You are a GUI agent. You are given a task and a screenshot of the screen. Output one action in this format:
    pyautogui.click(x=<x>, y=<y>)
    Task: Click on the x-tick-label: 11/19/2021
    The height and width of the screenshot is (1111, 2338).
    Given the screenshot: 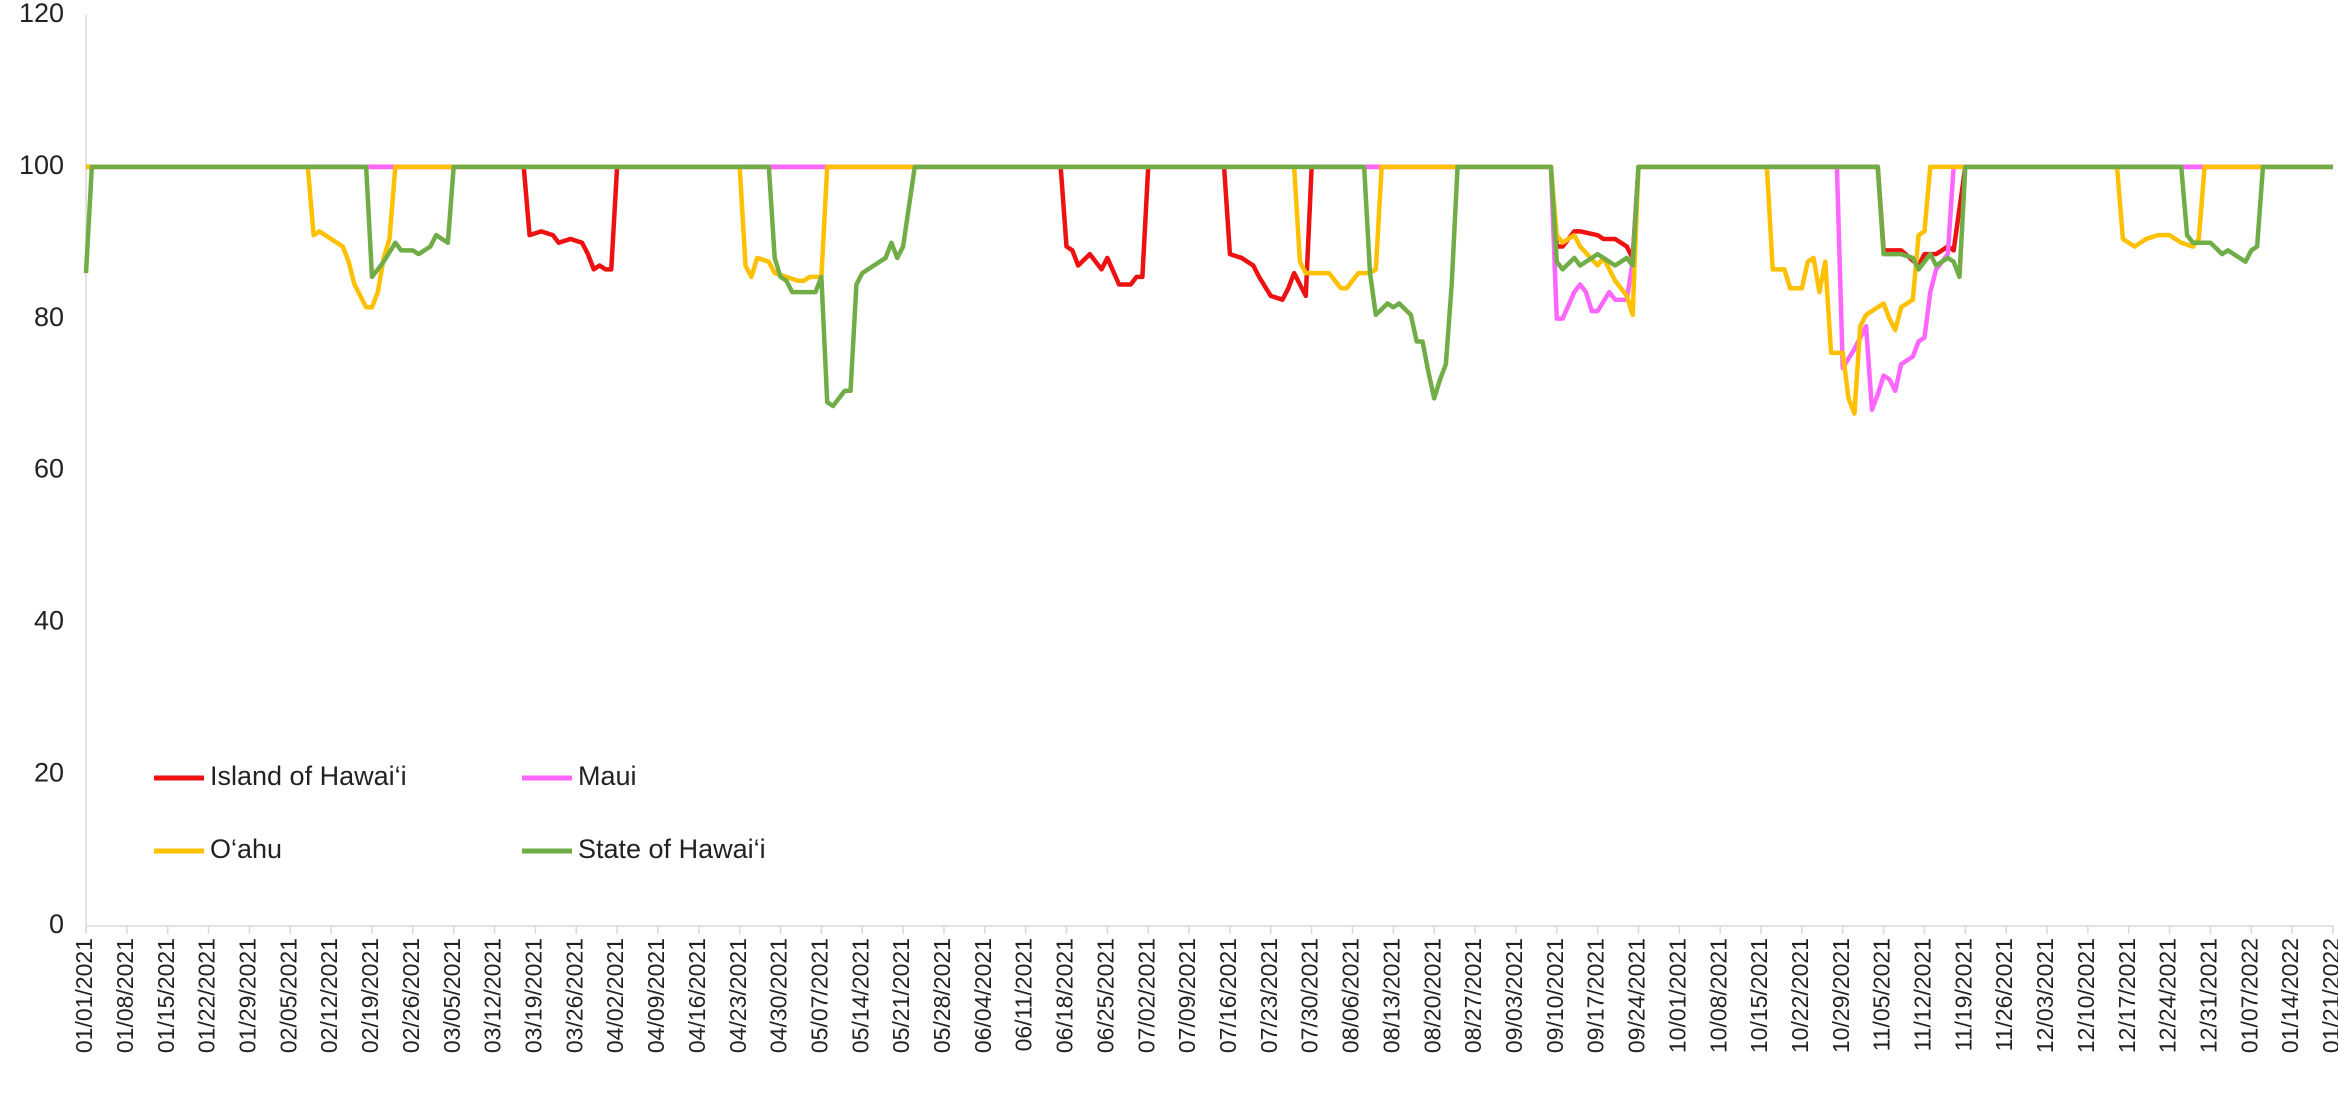 What is the action you would take?
    pyautogui.click(x=1963, y=994)
    